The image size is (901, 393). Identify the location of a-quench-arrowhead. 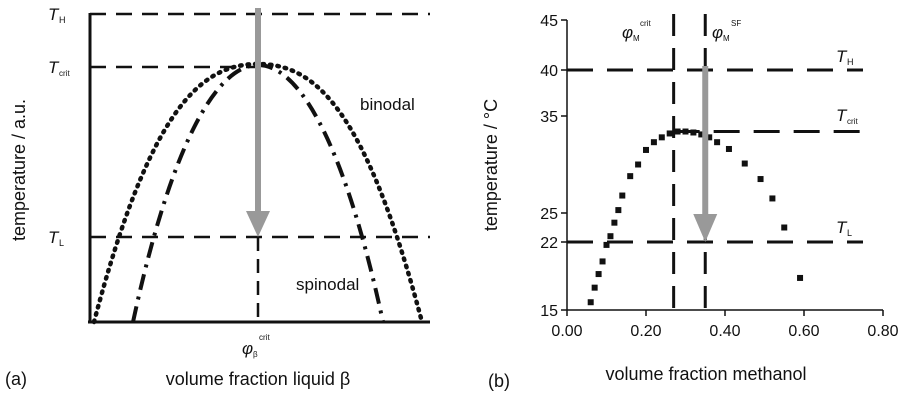
(258, 224).